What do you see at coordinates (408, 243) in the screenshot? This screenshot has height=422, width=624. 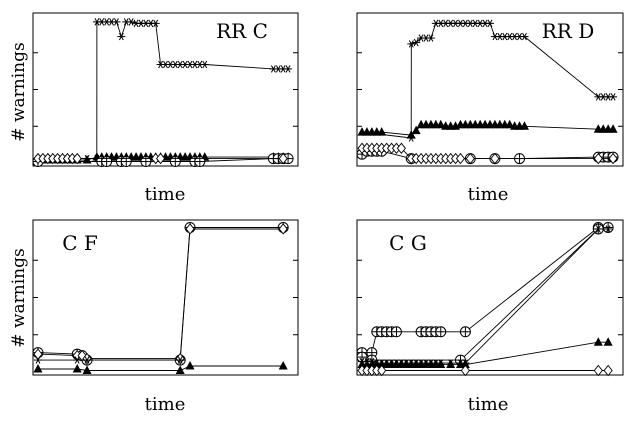 I see `chart-title: C G` at bounding box center [408, 243].